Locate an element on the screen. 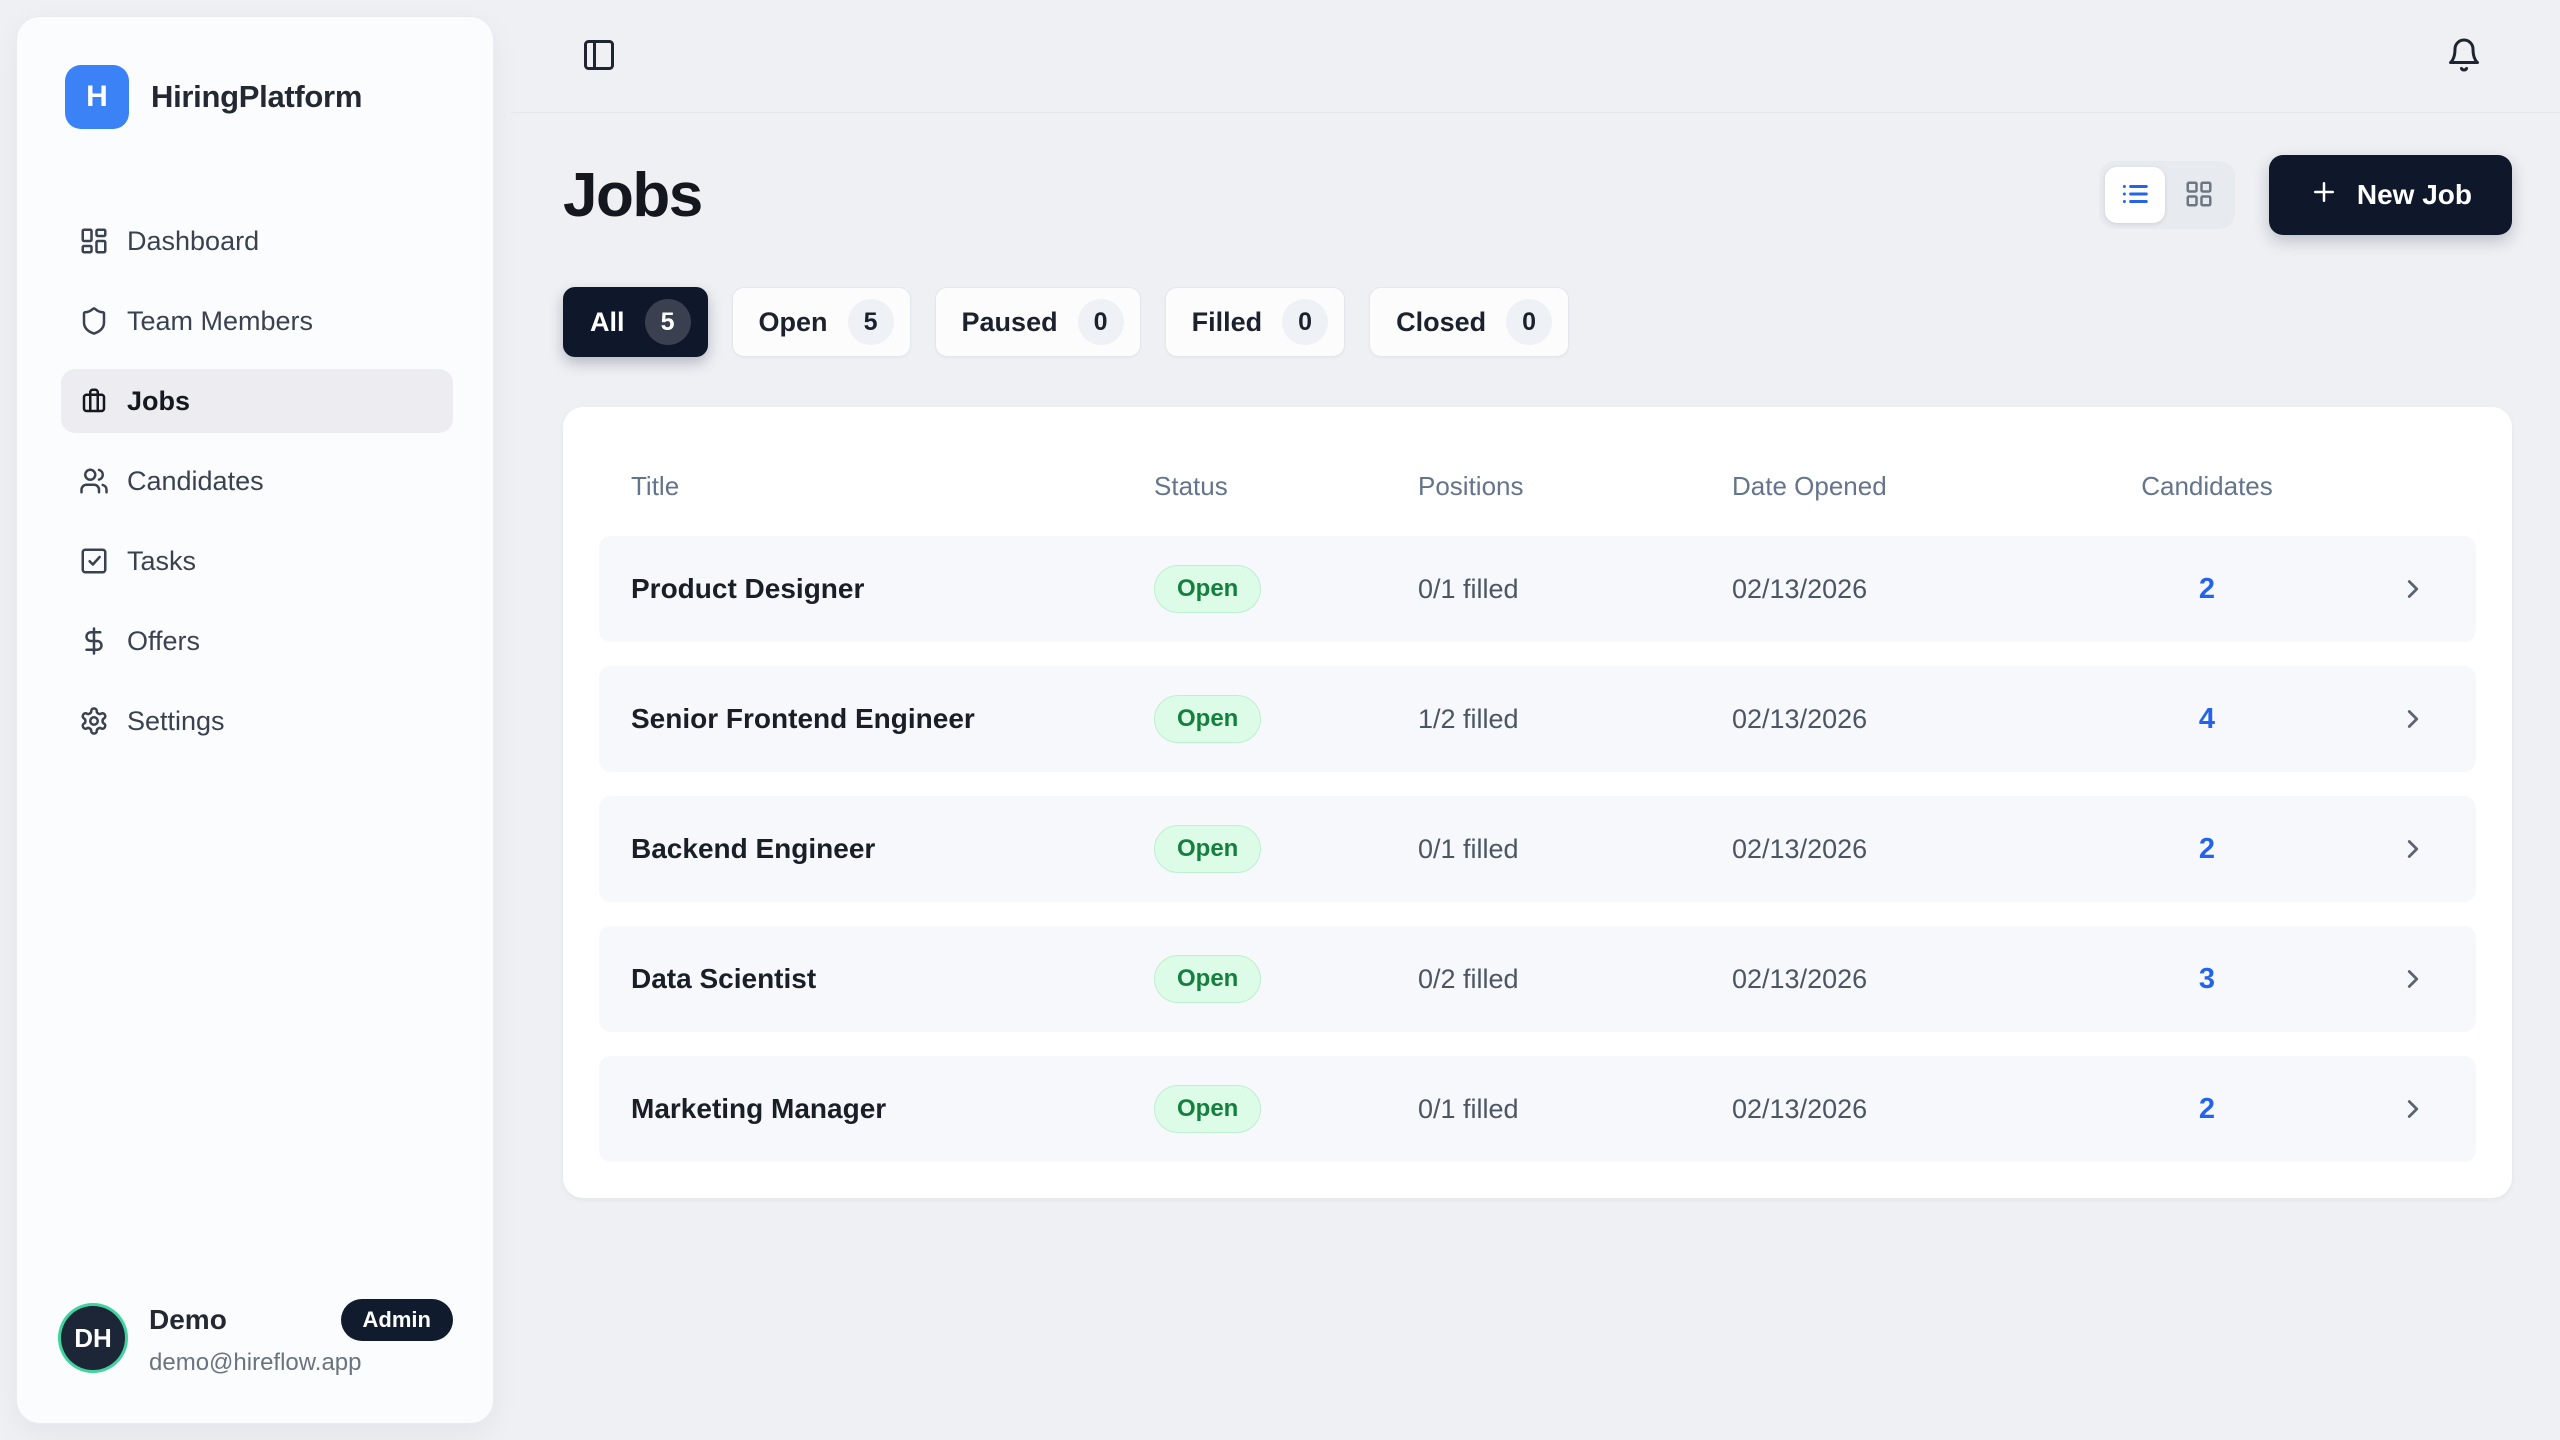  new-job-button: New Job is located at coordinates (2390, 195).